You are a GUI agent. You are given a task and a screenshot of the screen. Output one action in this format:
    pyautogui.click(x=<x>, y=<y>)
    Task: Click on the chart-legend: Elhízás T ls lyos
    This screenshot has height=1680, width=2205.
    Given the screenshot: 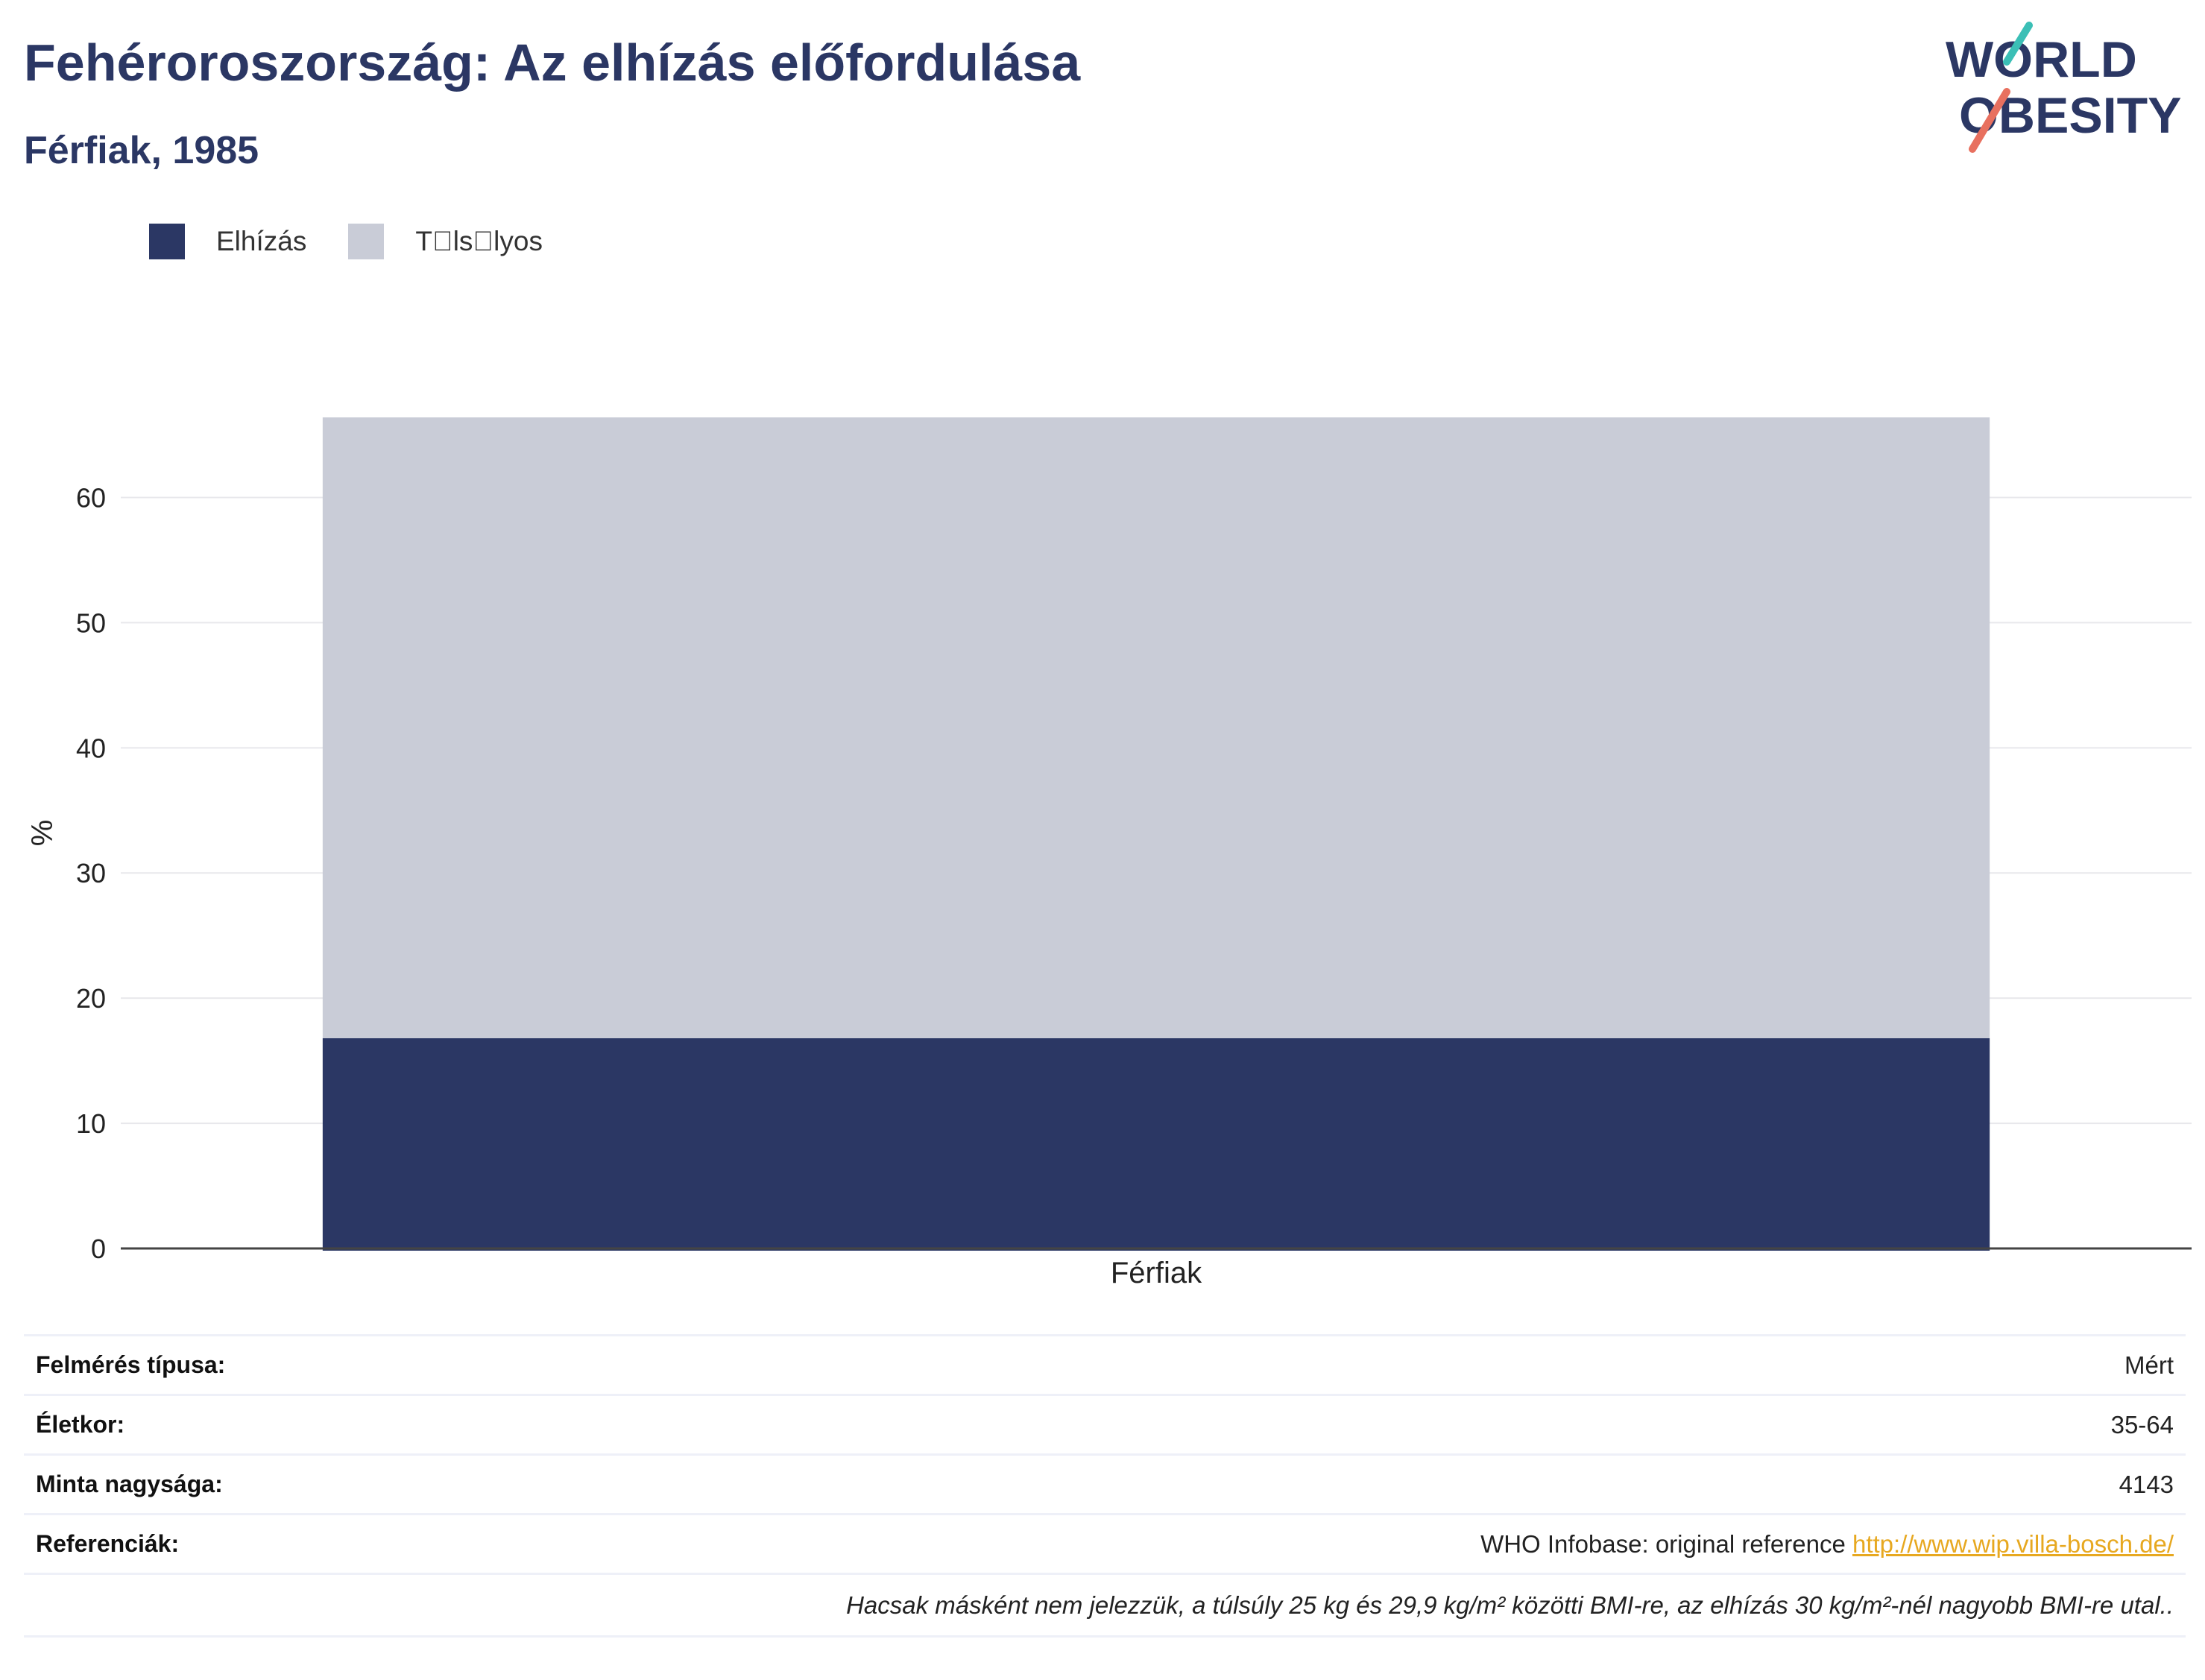 What is the action you would take?
    pyautogui.click(x=366, y=241)
    